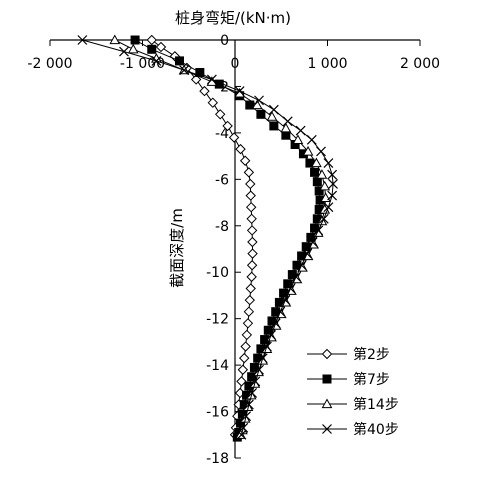 This screenshot has height=479, width=496. What do you see at coordinates (376, 404) in the screenshot?
I see `legend-label: 第14步` at bounding box center [376, 404].